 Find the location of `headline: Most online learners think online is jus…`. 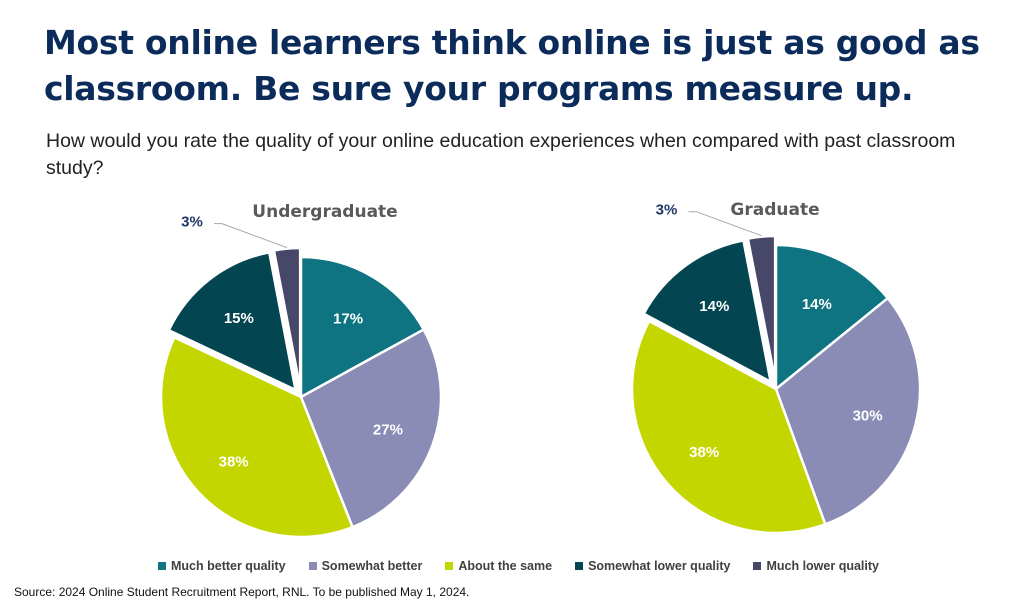

headline: Most online learners think online is jus… is located at coordinates (512, 65).